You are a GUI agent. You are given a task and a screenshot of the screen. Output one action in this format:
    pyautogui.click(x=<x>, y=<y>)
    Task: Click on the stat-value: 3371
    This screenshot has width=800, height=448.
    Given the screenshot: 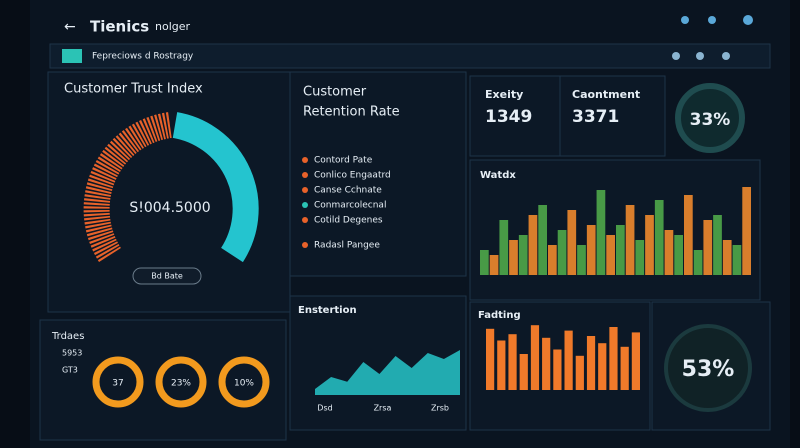 What is the action you would take?
    pyautogui.click(x=595, y=117)
    